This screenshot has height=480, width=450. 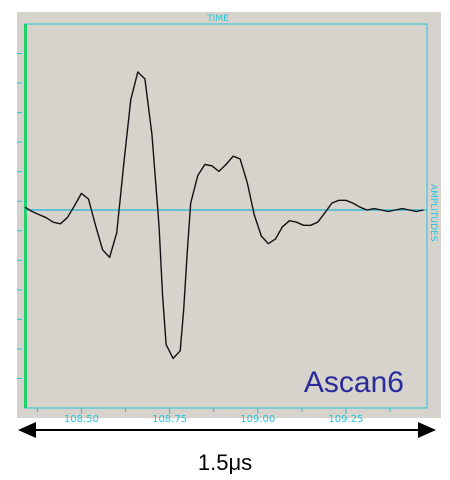 What do you see at coordinates (345, 419) in the screenshot?
I see `time-tick-label: 109.25` at bounding box center [345, 419].